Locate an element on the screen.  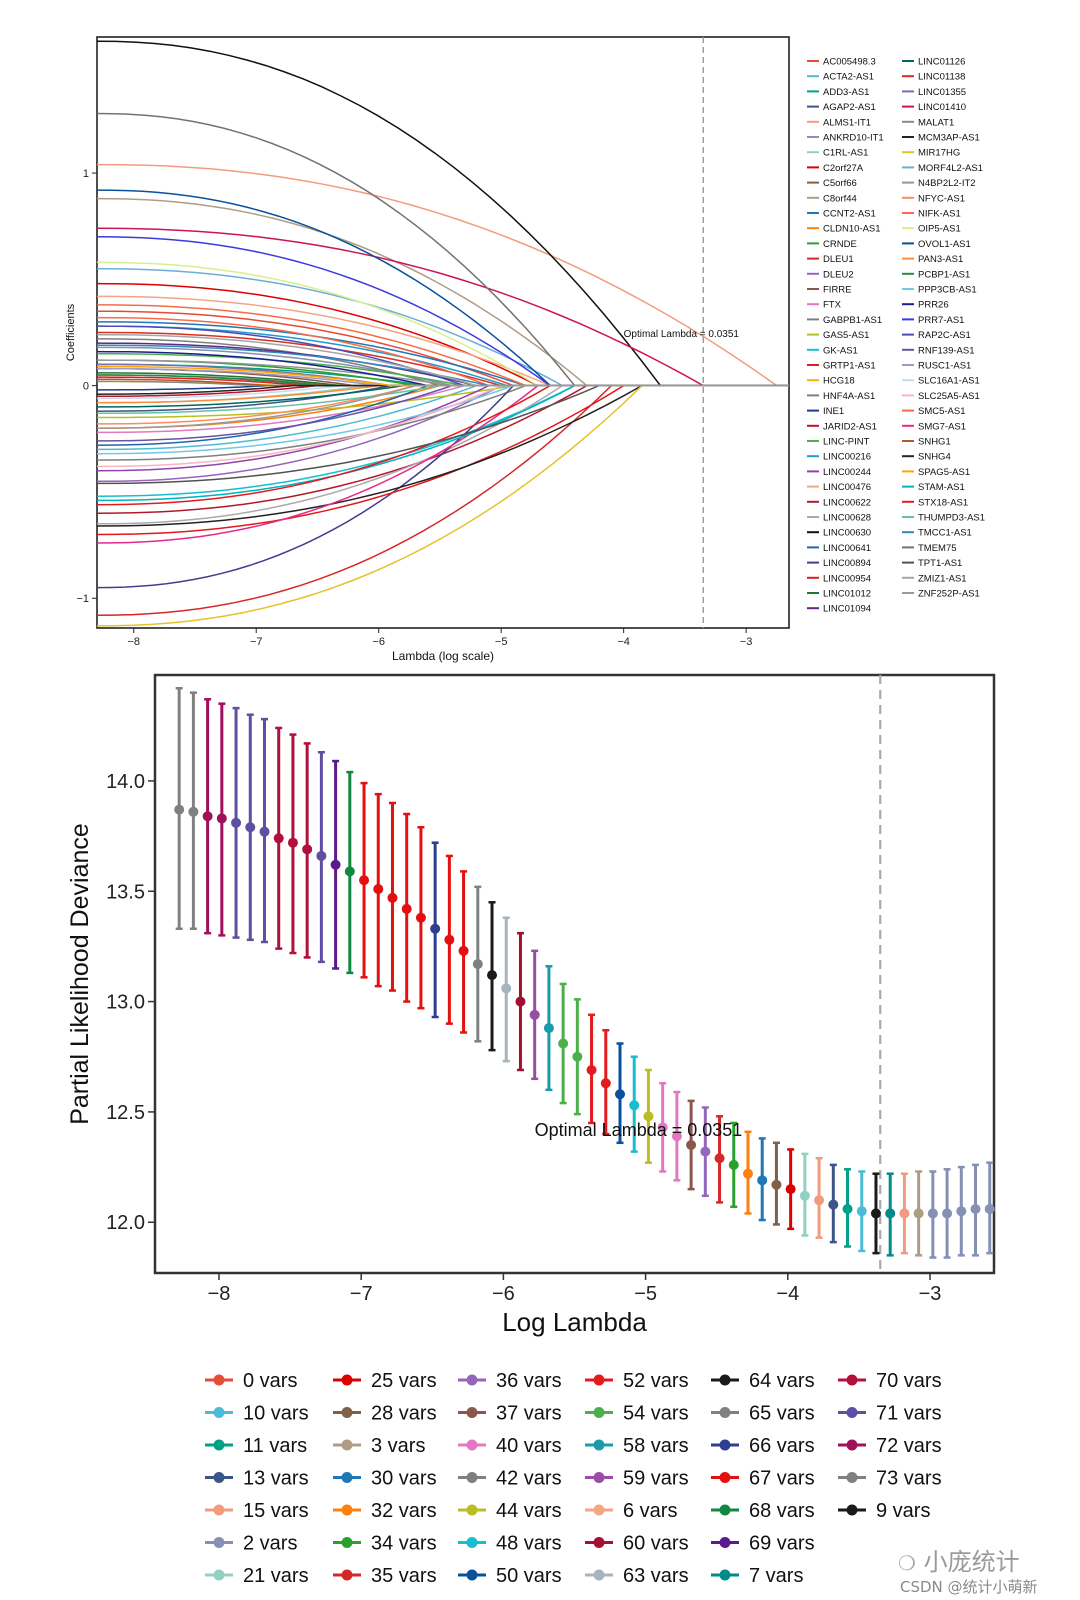
coef-legend-label: C5orf66 is located at coordinates (840, 183).